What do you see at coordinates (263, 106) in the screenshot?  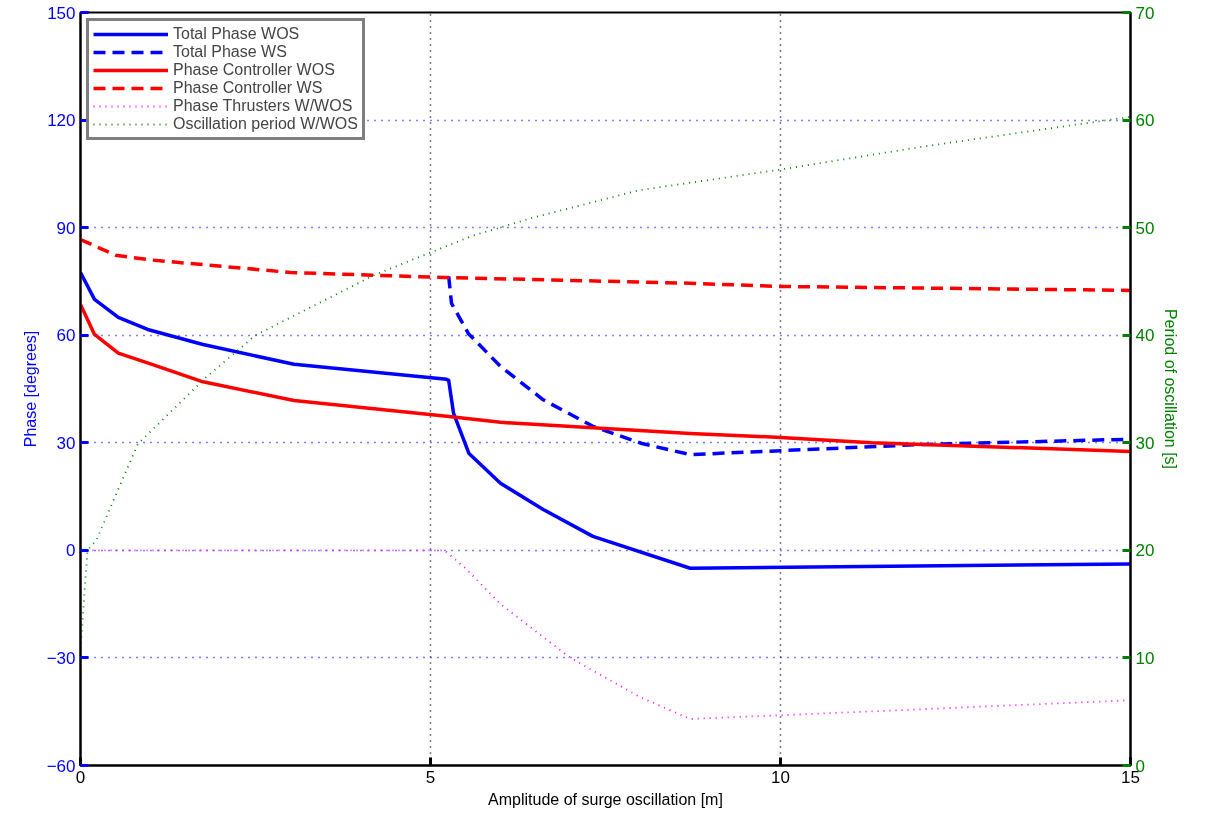 I see `legend-label: Phase Thrusters W/WOS` at bounding box center [263, 106].